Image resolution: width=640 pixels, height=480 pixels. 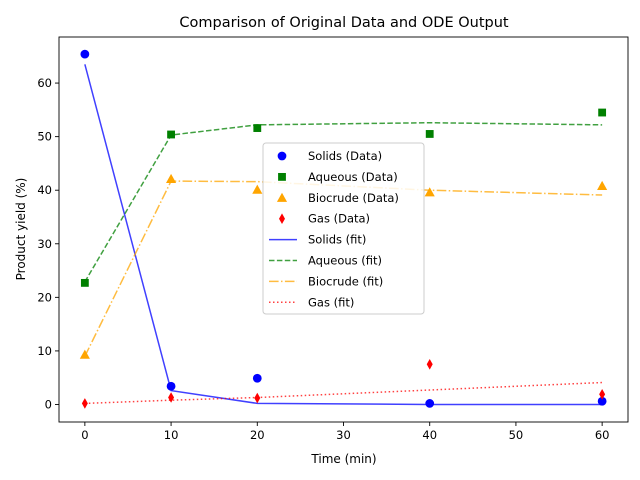 I want to click on legend-label-biocrude-data: Biocrude (Data), so click(x=353, y=198).